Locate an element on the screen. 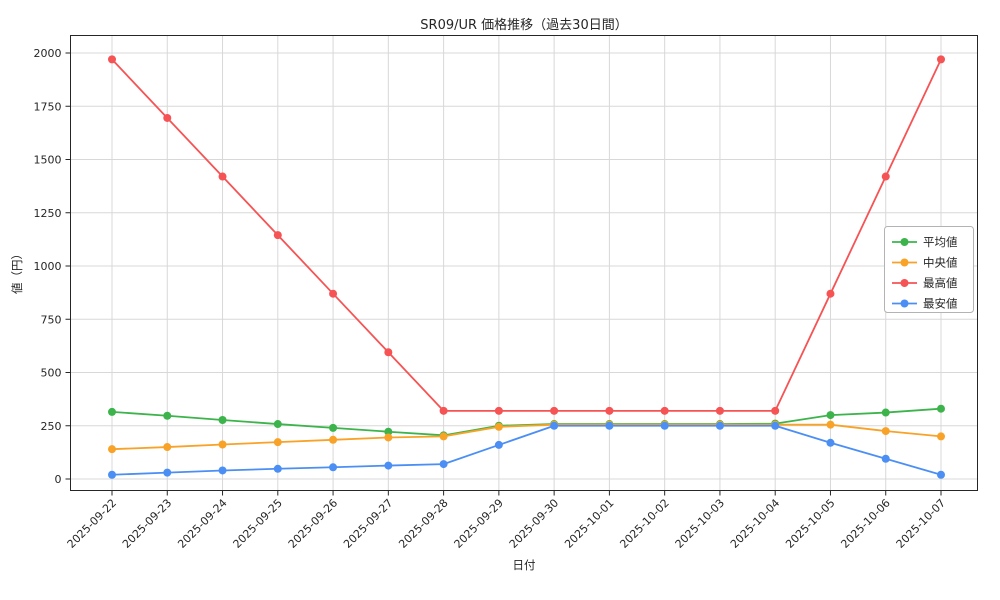  legend-box is located at coordinates (929, 269).